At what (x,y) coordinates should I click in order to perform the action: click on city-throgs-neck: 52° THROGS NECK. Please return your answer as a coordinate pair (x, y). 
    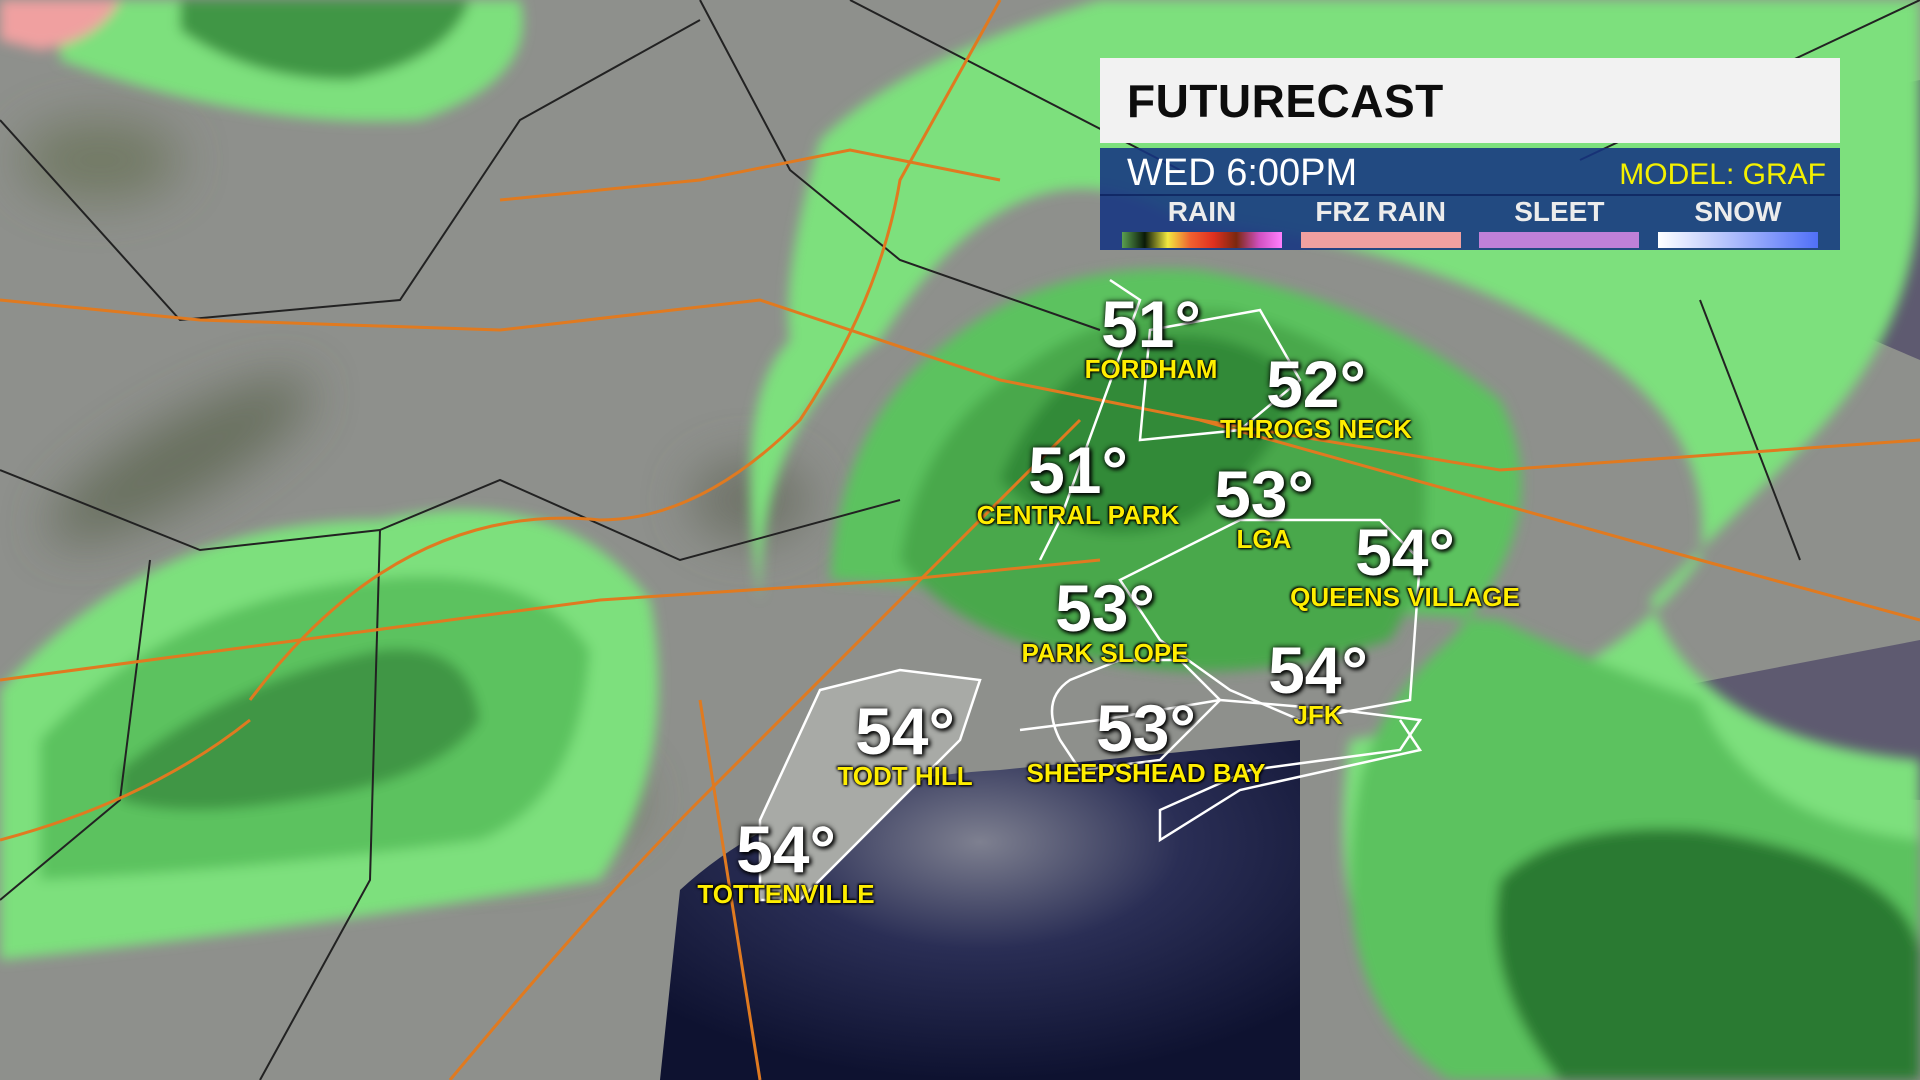
    Looking at the image, I should click on (1316, 395).